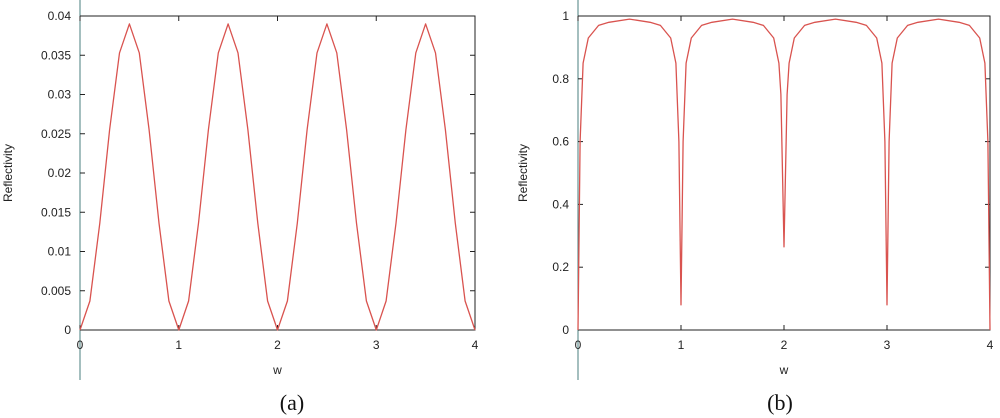 Image resolution: width=1000 pixels, height=418 pixels. Describe the element at coordinates (60, 173) in the screenshot. I see `y-tick-label: 0.02` at that location.